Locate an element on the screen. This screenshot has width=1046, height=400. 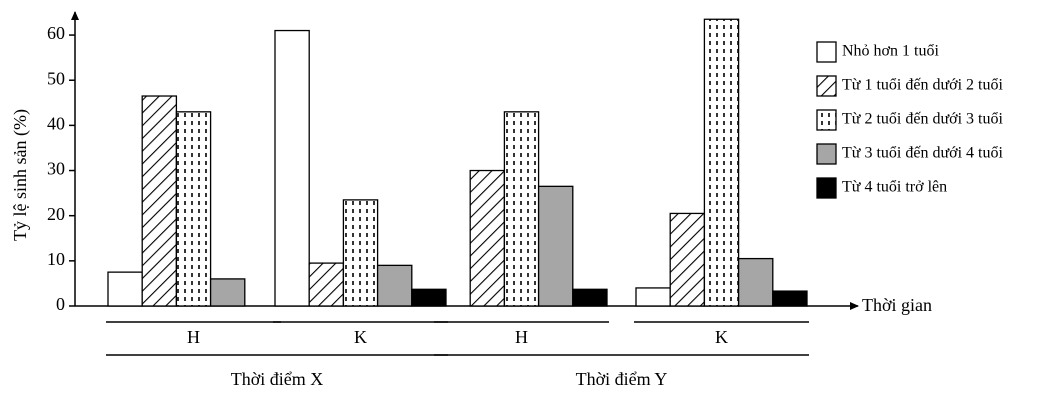
y-tick-label: 30 is located at coordinates (56, 169).